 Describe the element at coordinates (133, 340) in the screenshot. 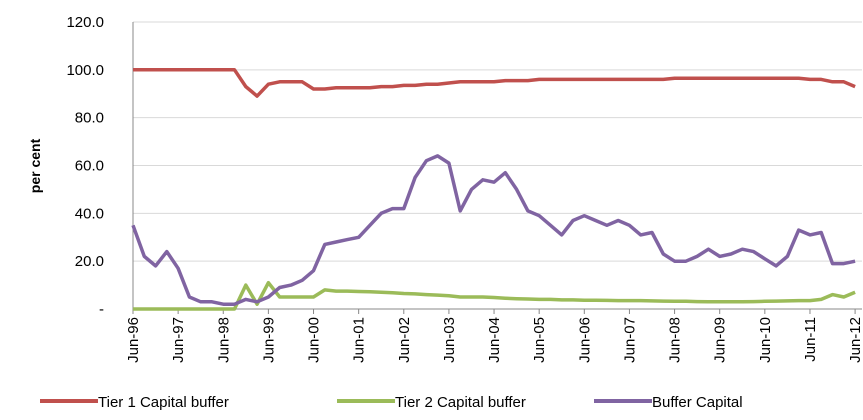

I see `x-tick-label: Jun-96` at that location.